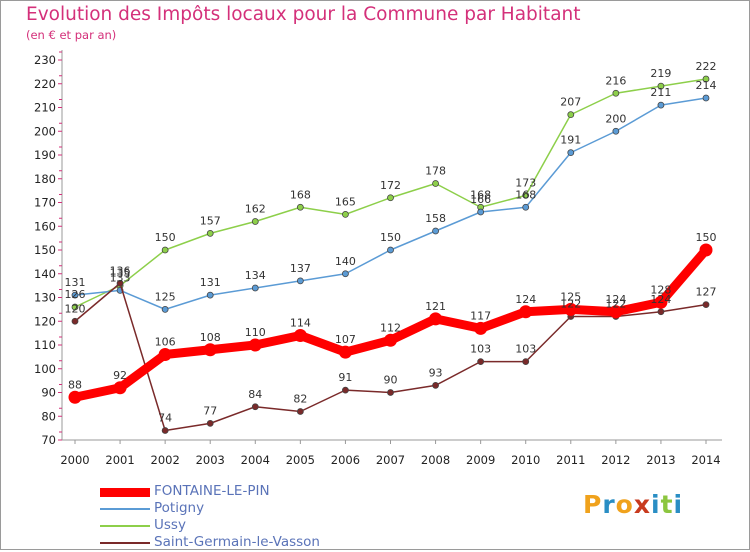 The width and height of the screenshot is (750, 552). What do you see at coordinates (706, 292) in the screenshot?
I see `data-label: 127` at bounding box center [706, 292].